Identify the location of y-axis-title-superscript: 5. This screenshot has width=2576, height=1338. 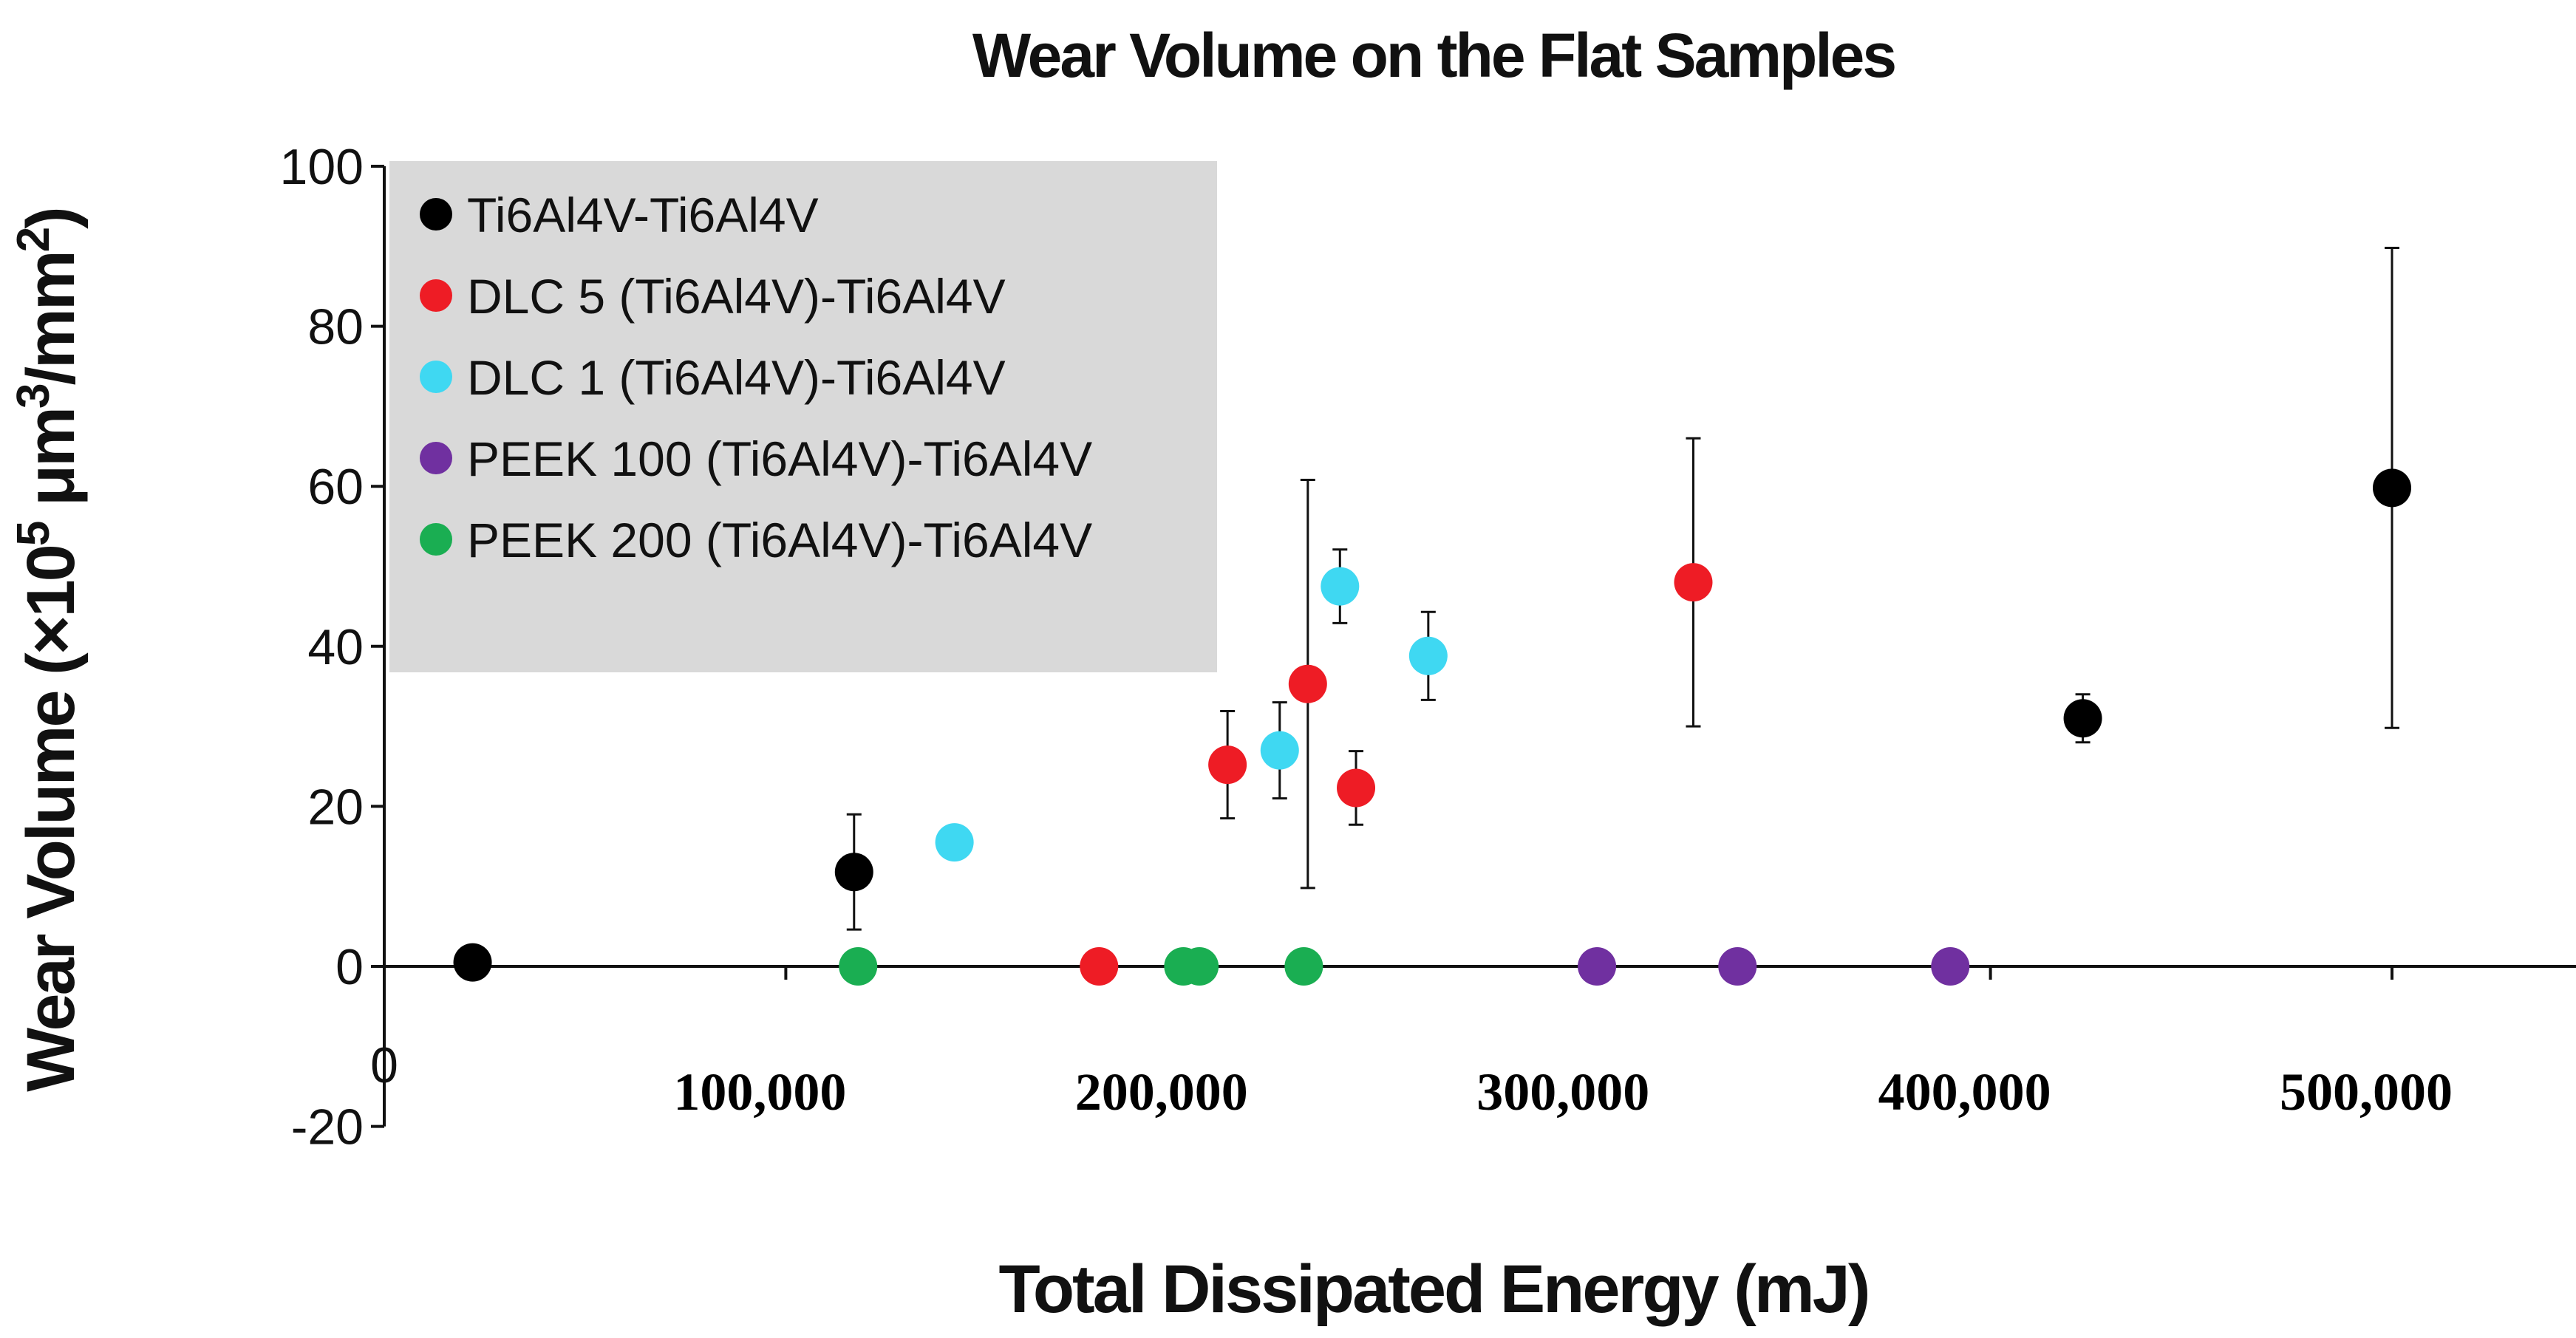
(33, 534).